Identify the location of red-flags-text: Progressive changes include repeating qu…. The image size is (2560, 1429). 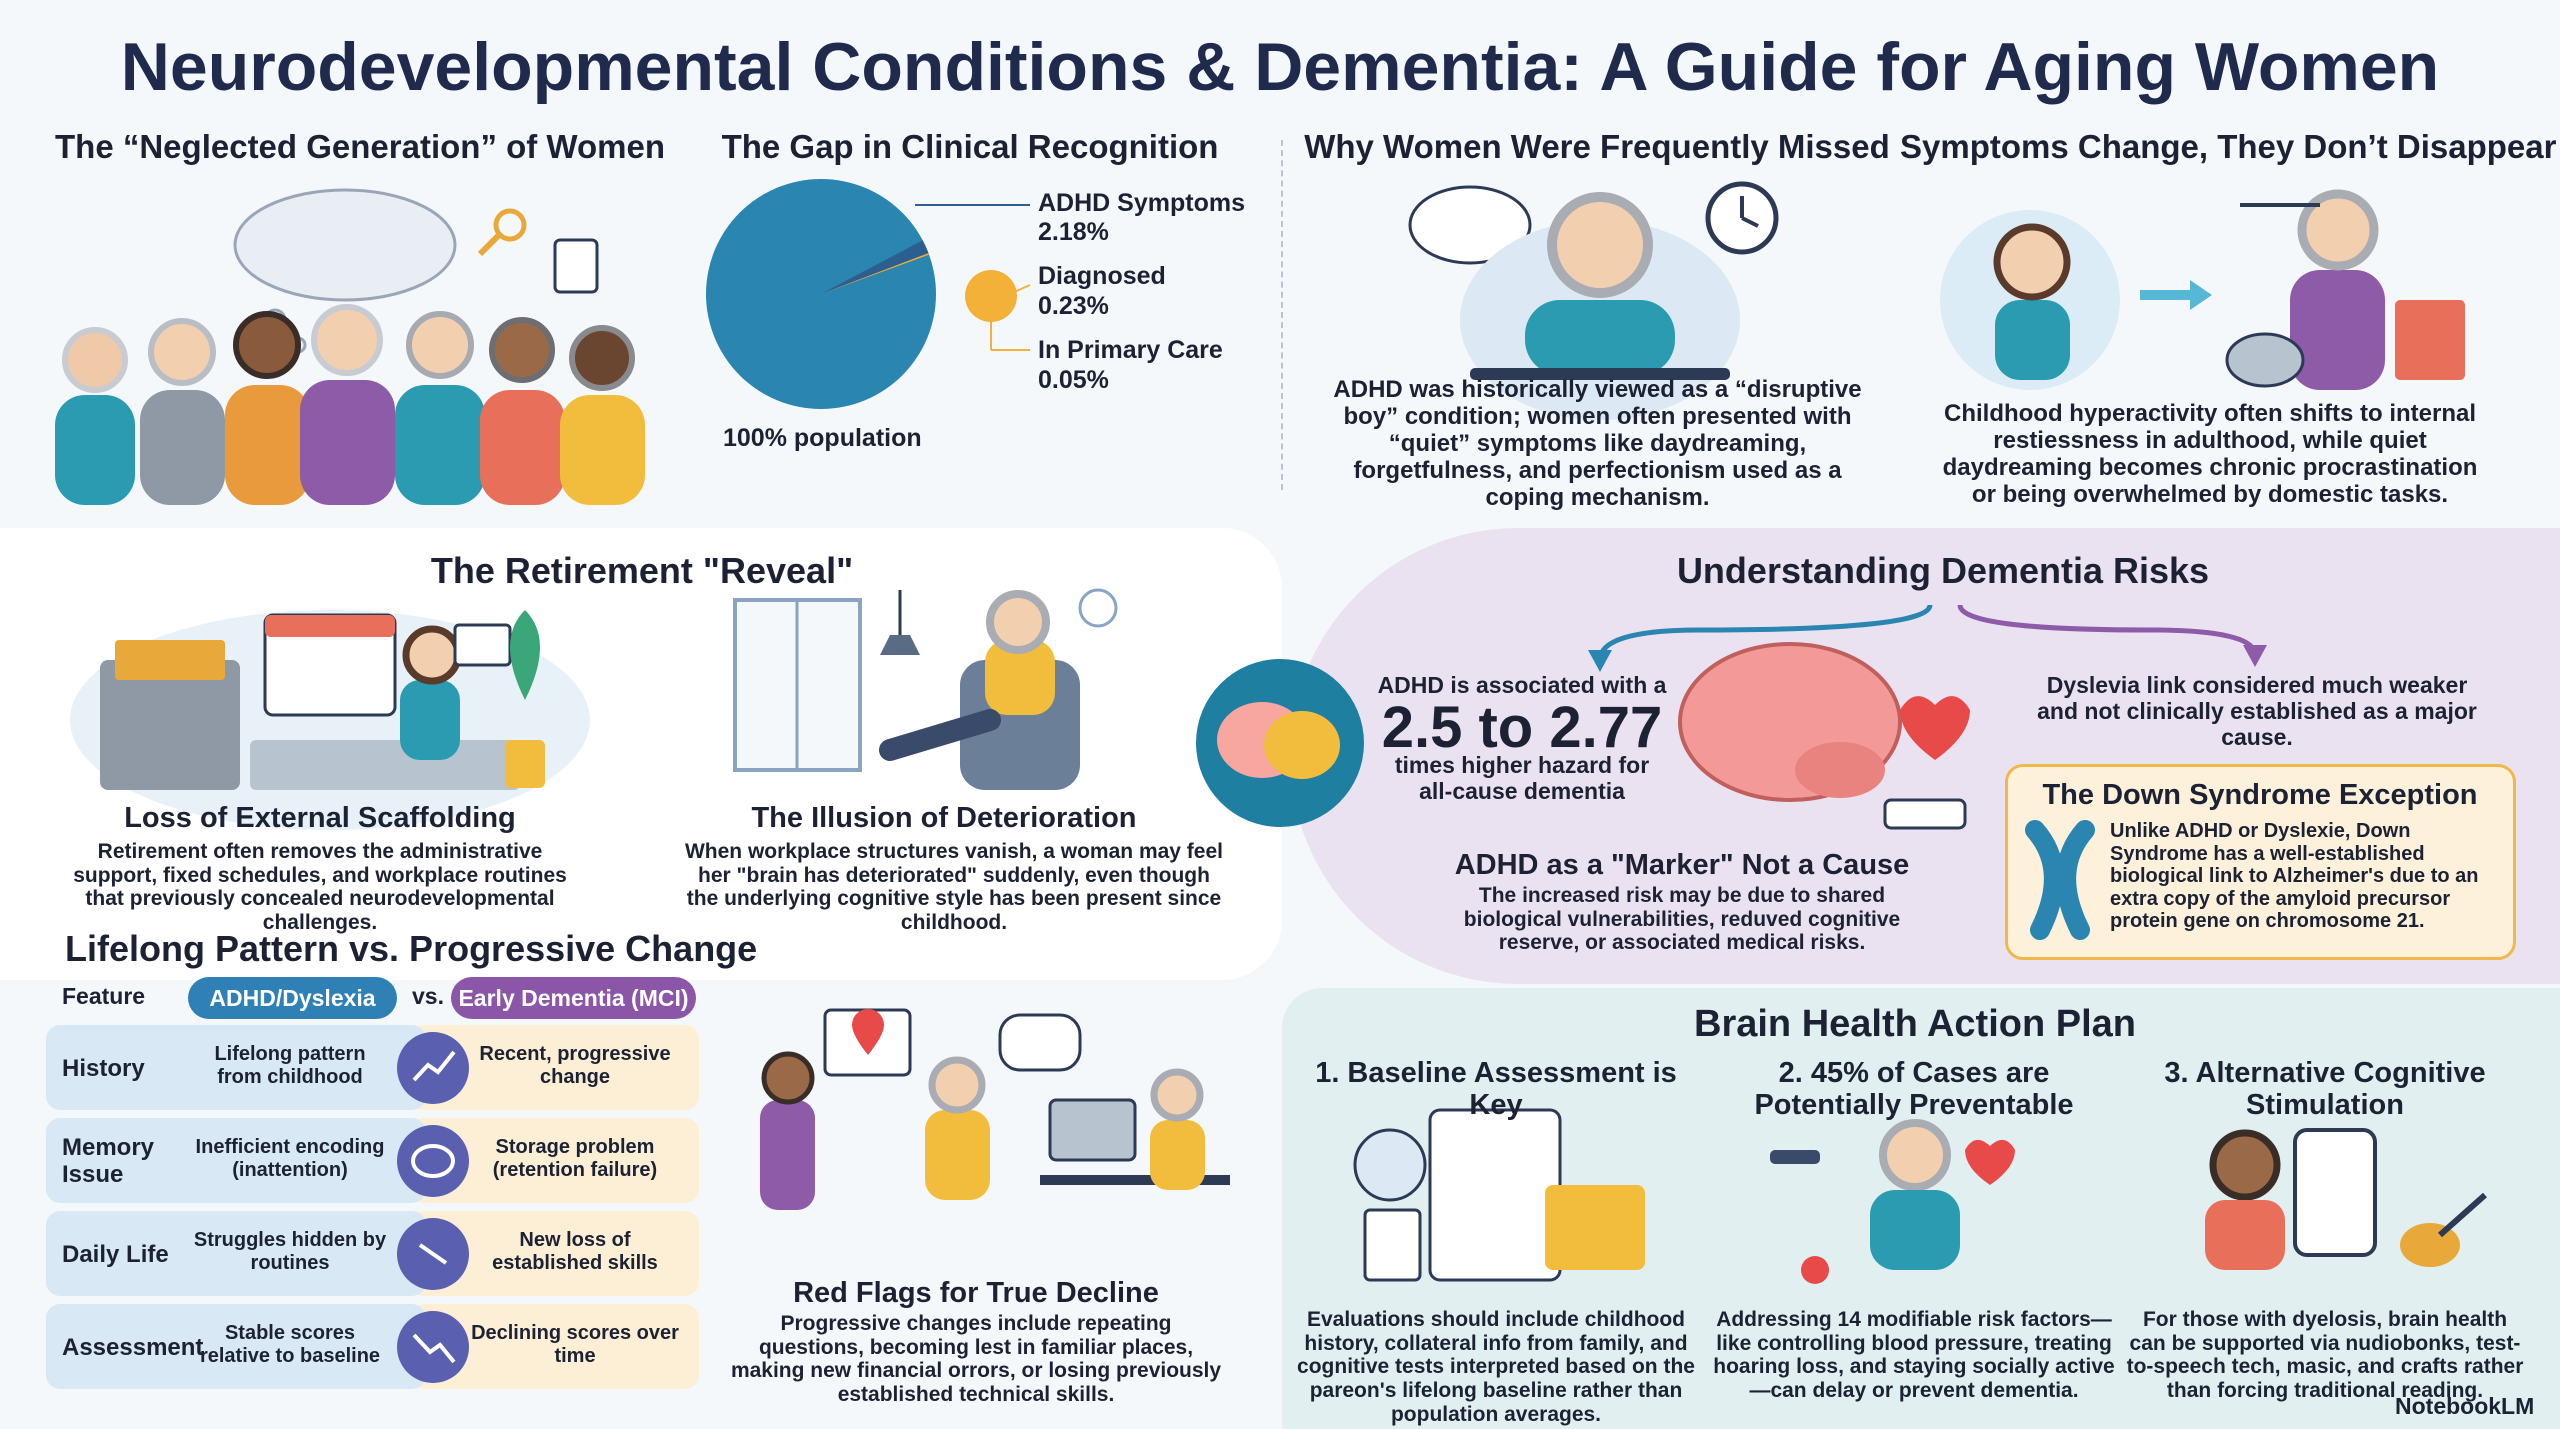
(976, 1359).